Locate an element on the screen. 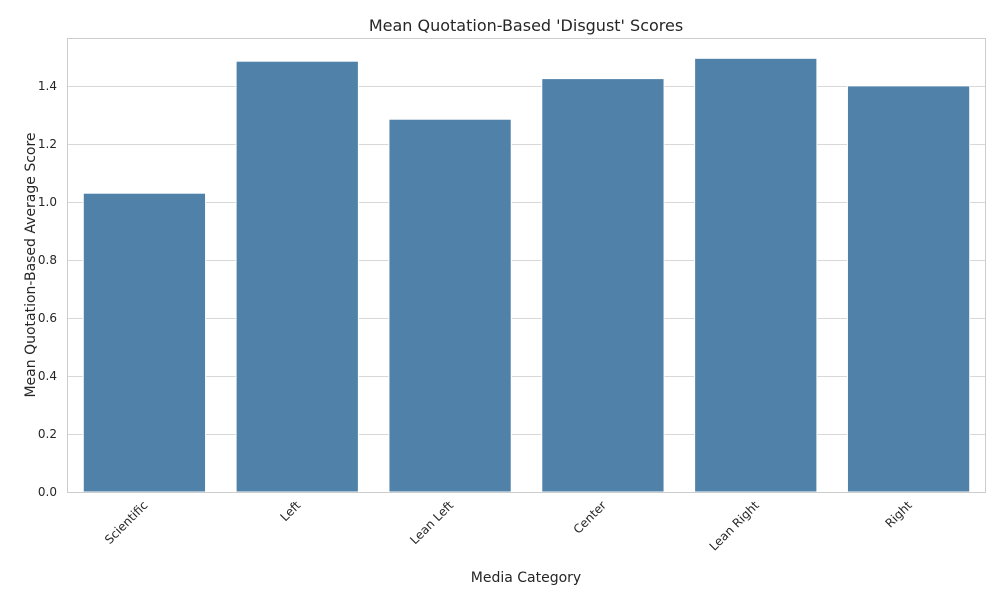 This screenshot has width=1000, height=604. y-tick-label: 0.6 is located at coordinates (47, 318).